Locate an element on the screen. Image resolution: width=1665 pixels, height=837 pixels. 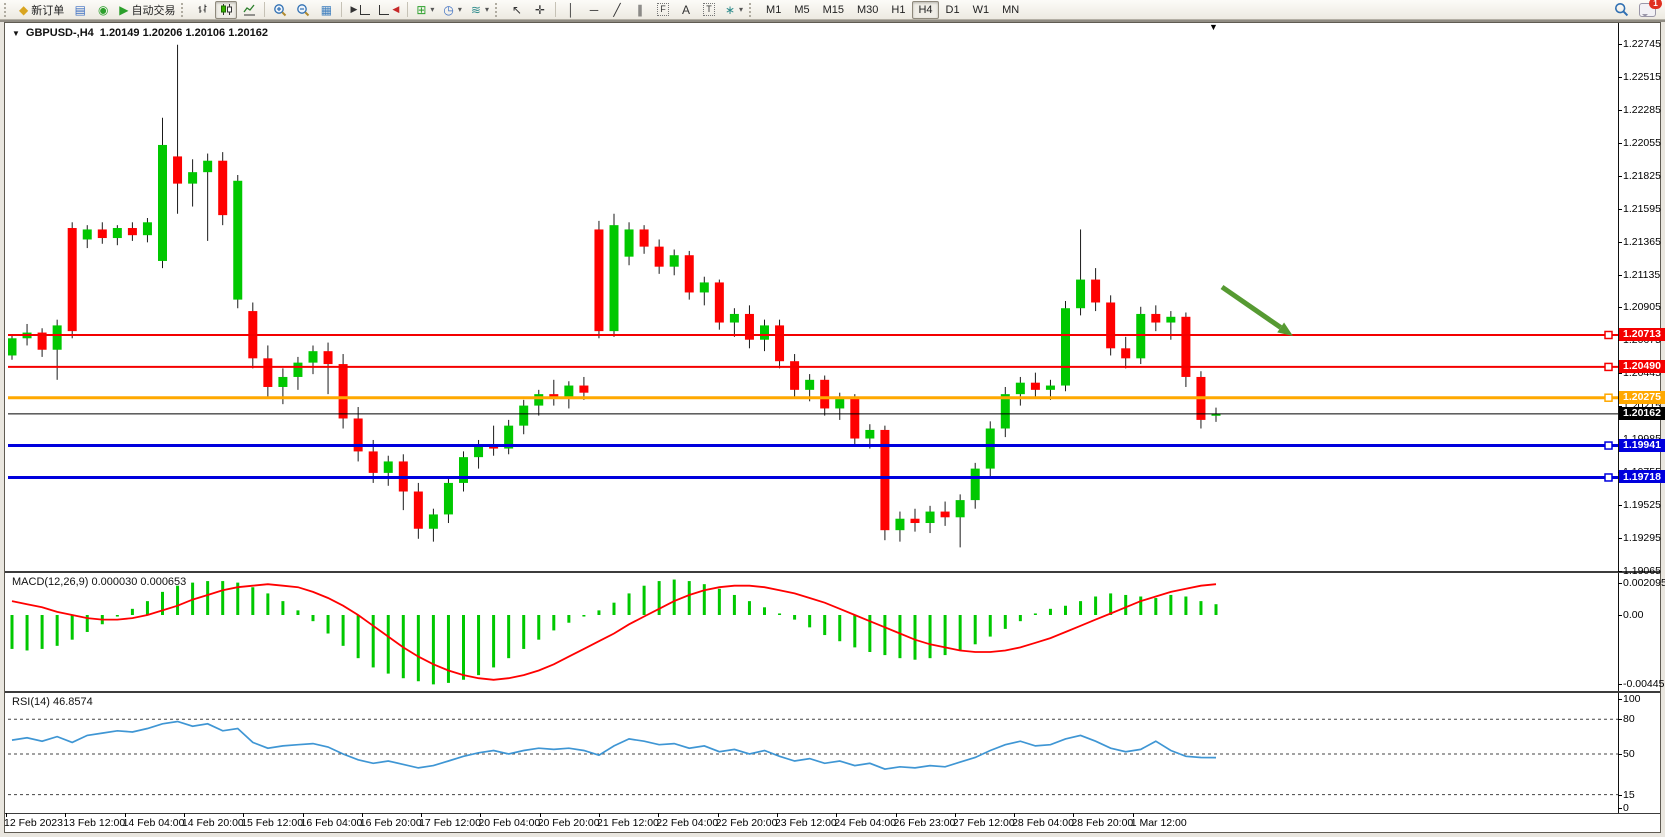
new-order-button: ◆ 新订单 is located at coordinates (41, 10).